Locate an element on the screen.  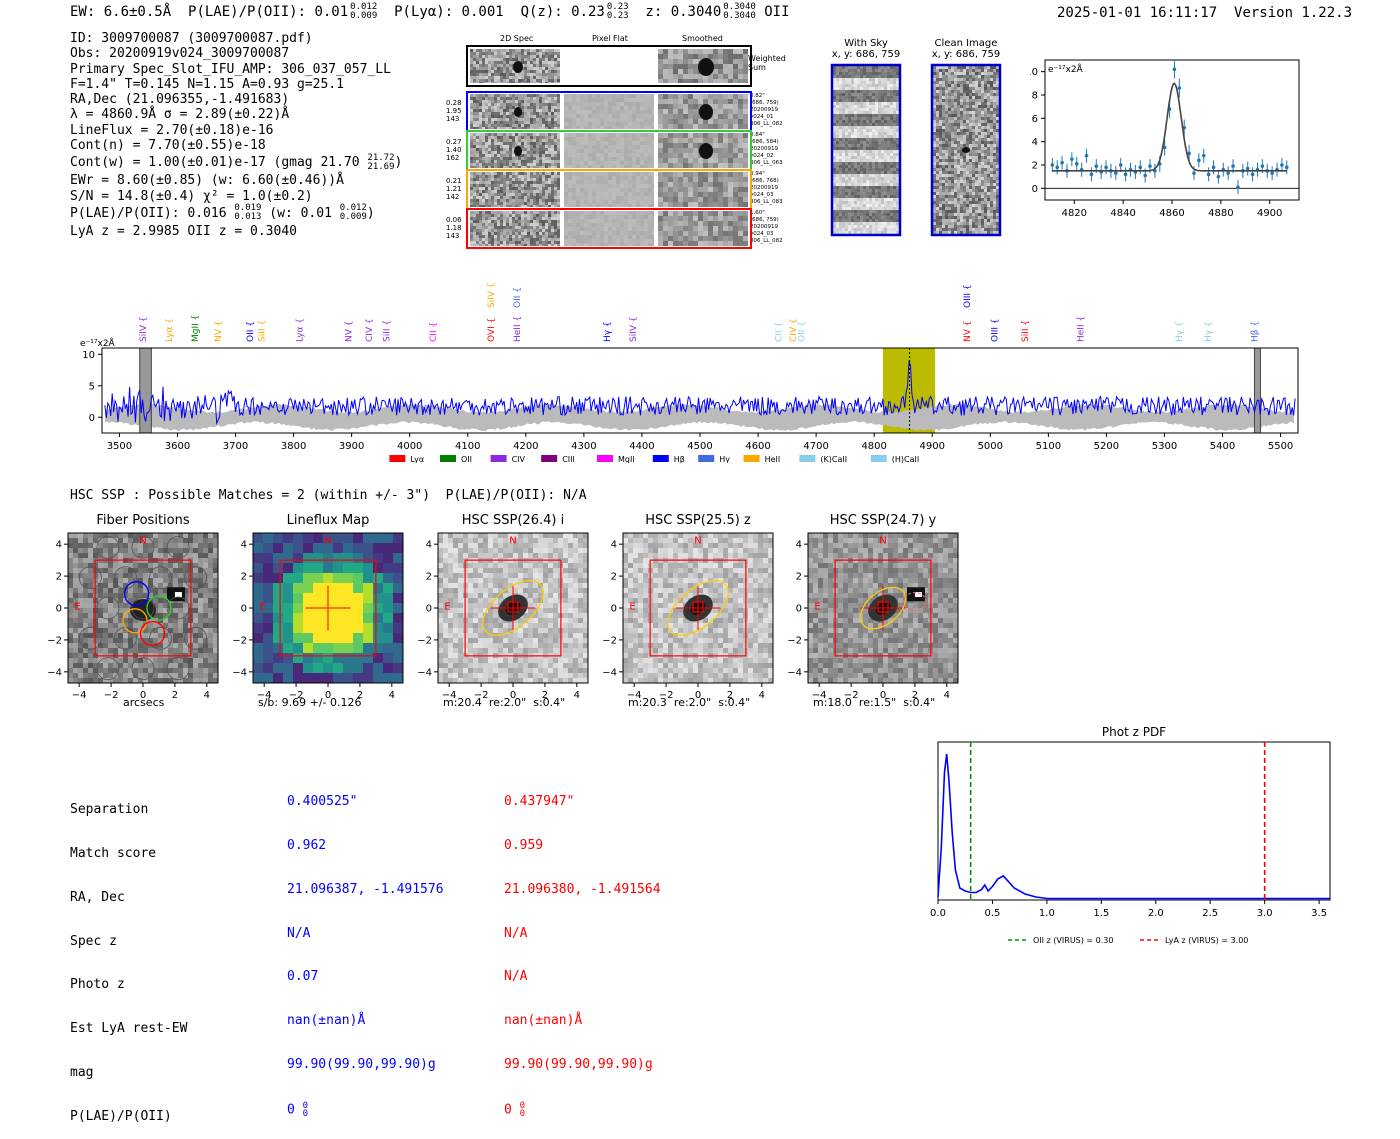
x-tick-label: 4840 is located at coordinates (1122, 213).